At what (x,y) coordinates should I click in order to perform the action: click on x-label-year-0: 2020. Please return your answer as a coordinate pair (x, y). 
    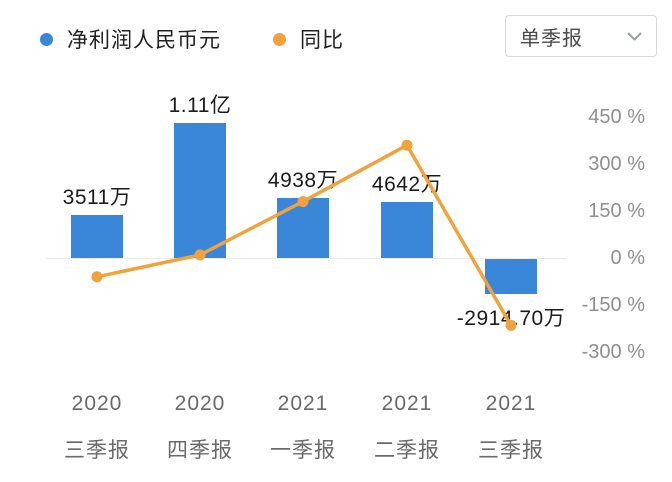
    Looking at the image, I should click on (97, 403).